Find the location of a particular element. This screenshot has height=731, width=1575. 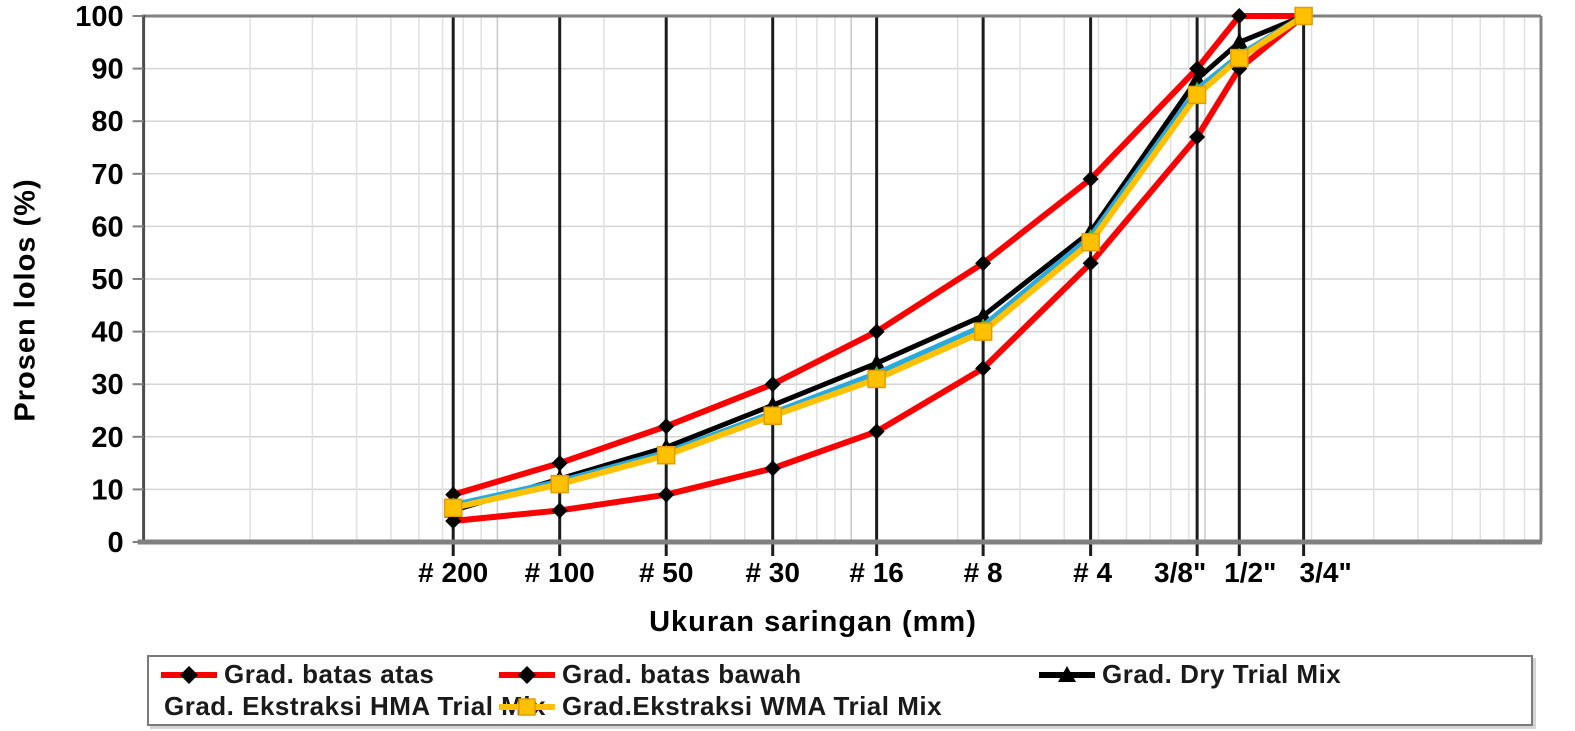

legend-item-grad-batas-atas: Grad. batas atas is located at coordinates (328, 675).